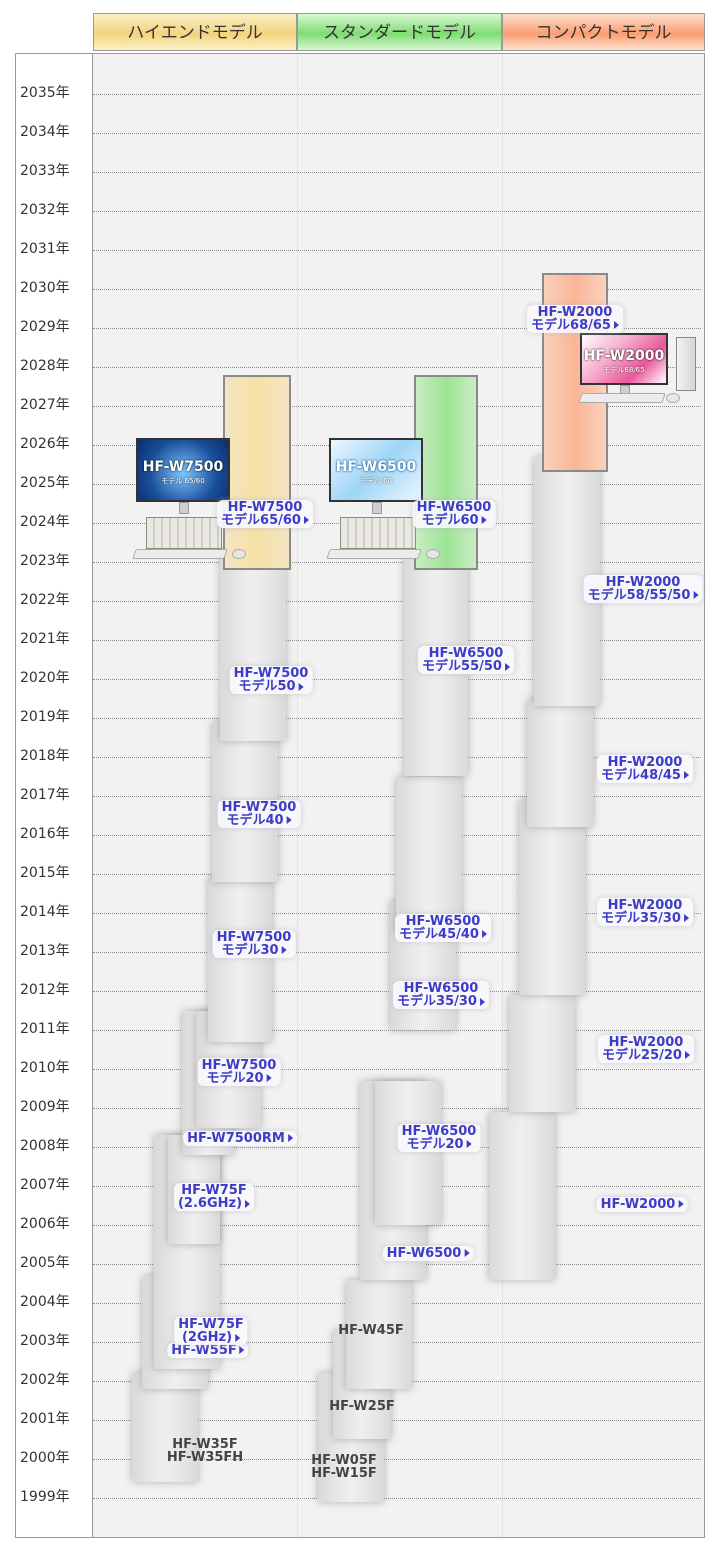 Image resolution: width=720 pixels, height=1550 pixels. What do you see at coordinates (45, 288) in the screenshot?
I see `year-label: 2030年` at bounding box center [45, 288].